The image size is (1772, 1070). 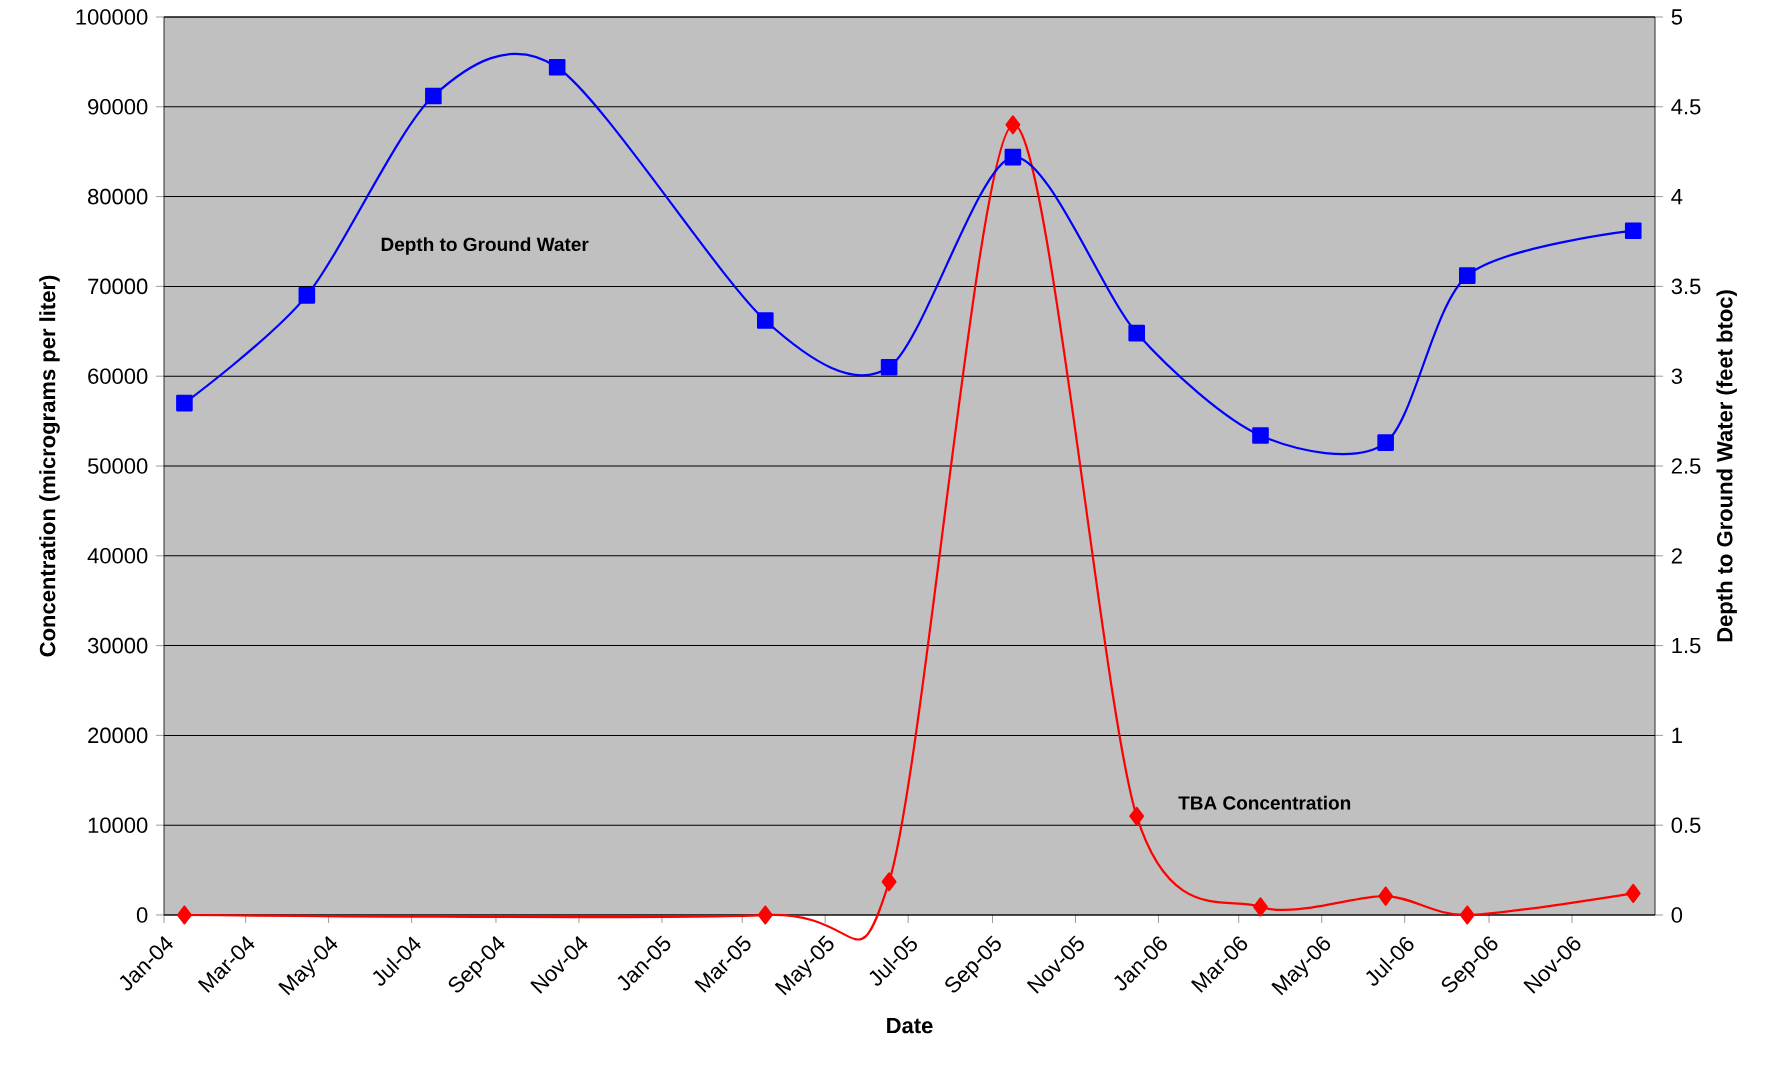 What do you see at coordinates (1726, 466) in the screenshot?
I see `y2-axis-title: Depth to Ground Water (feet btoc)` at bounding box center [1726, 466].